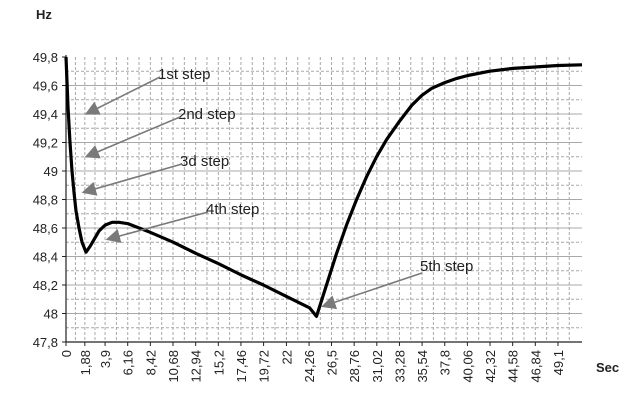 The width and height of the screenshot is (620, 397). I want to click on y-tick-label: 48,2, so click(45, 285).